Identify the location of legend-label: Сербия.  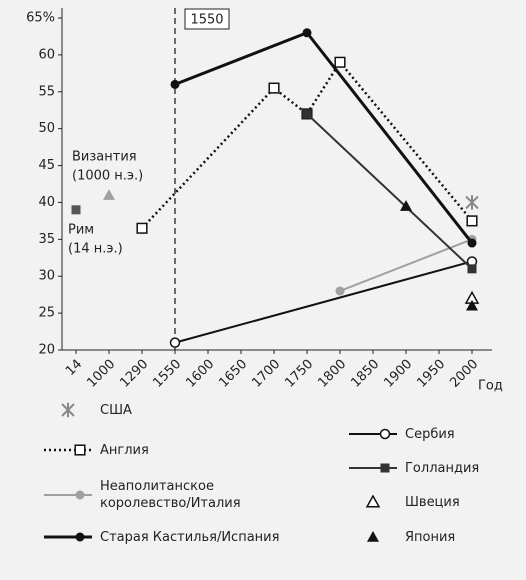
(430, 434).